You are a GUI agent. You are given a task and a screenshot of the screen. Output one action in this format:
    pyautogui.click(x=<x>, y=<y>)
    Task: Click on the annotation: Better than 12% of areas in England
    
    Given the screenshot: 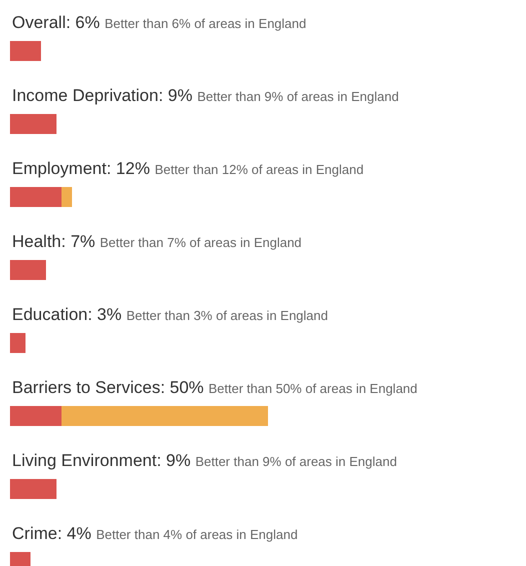 What is the action you would take?
    pyautogui.click(x=259, y=169)
    